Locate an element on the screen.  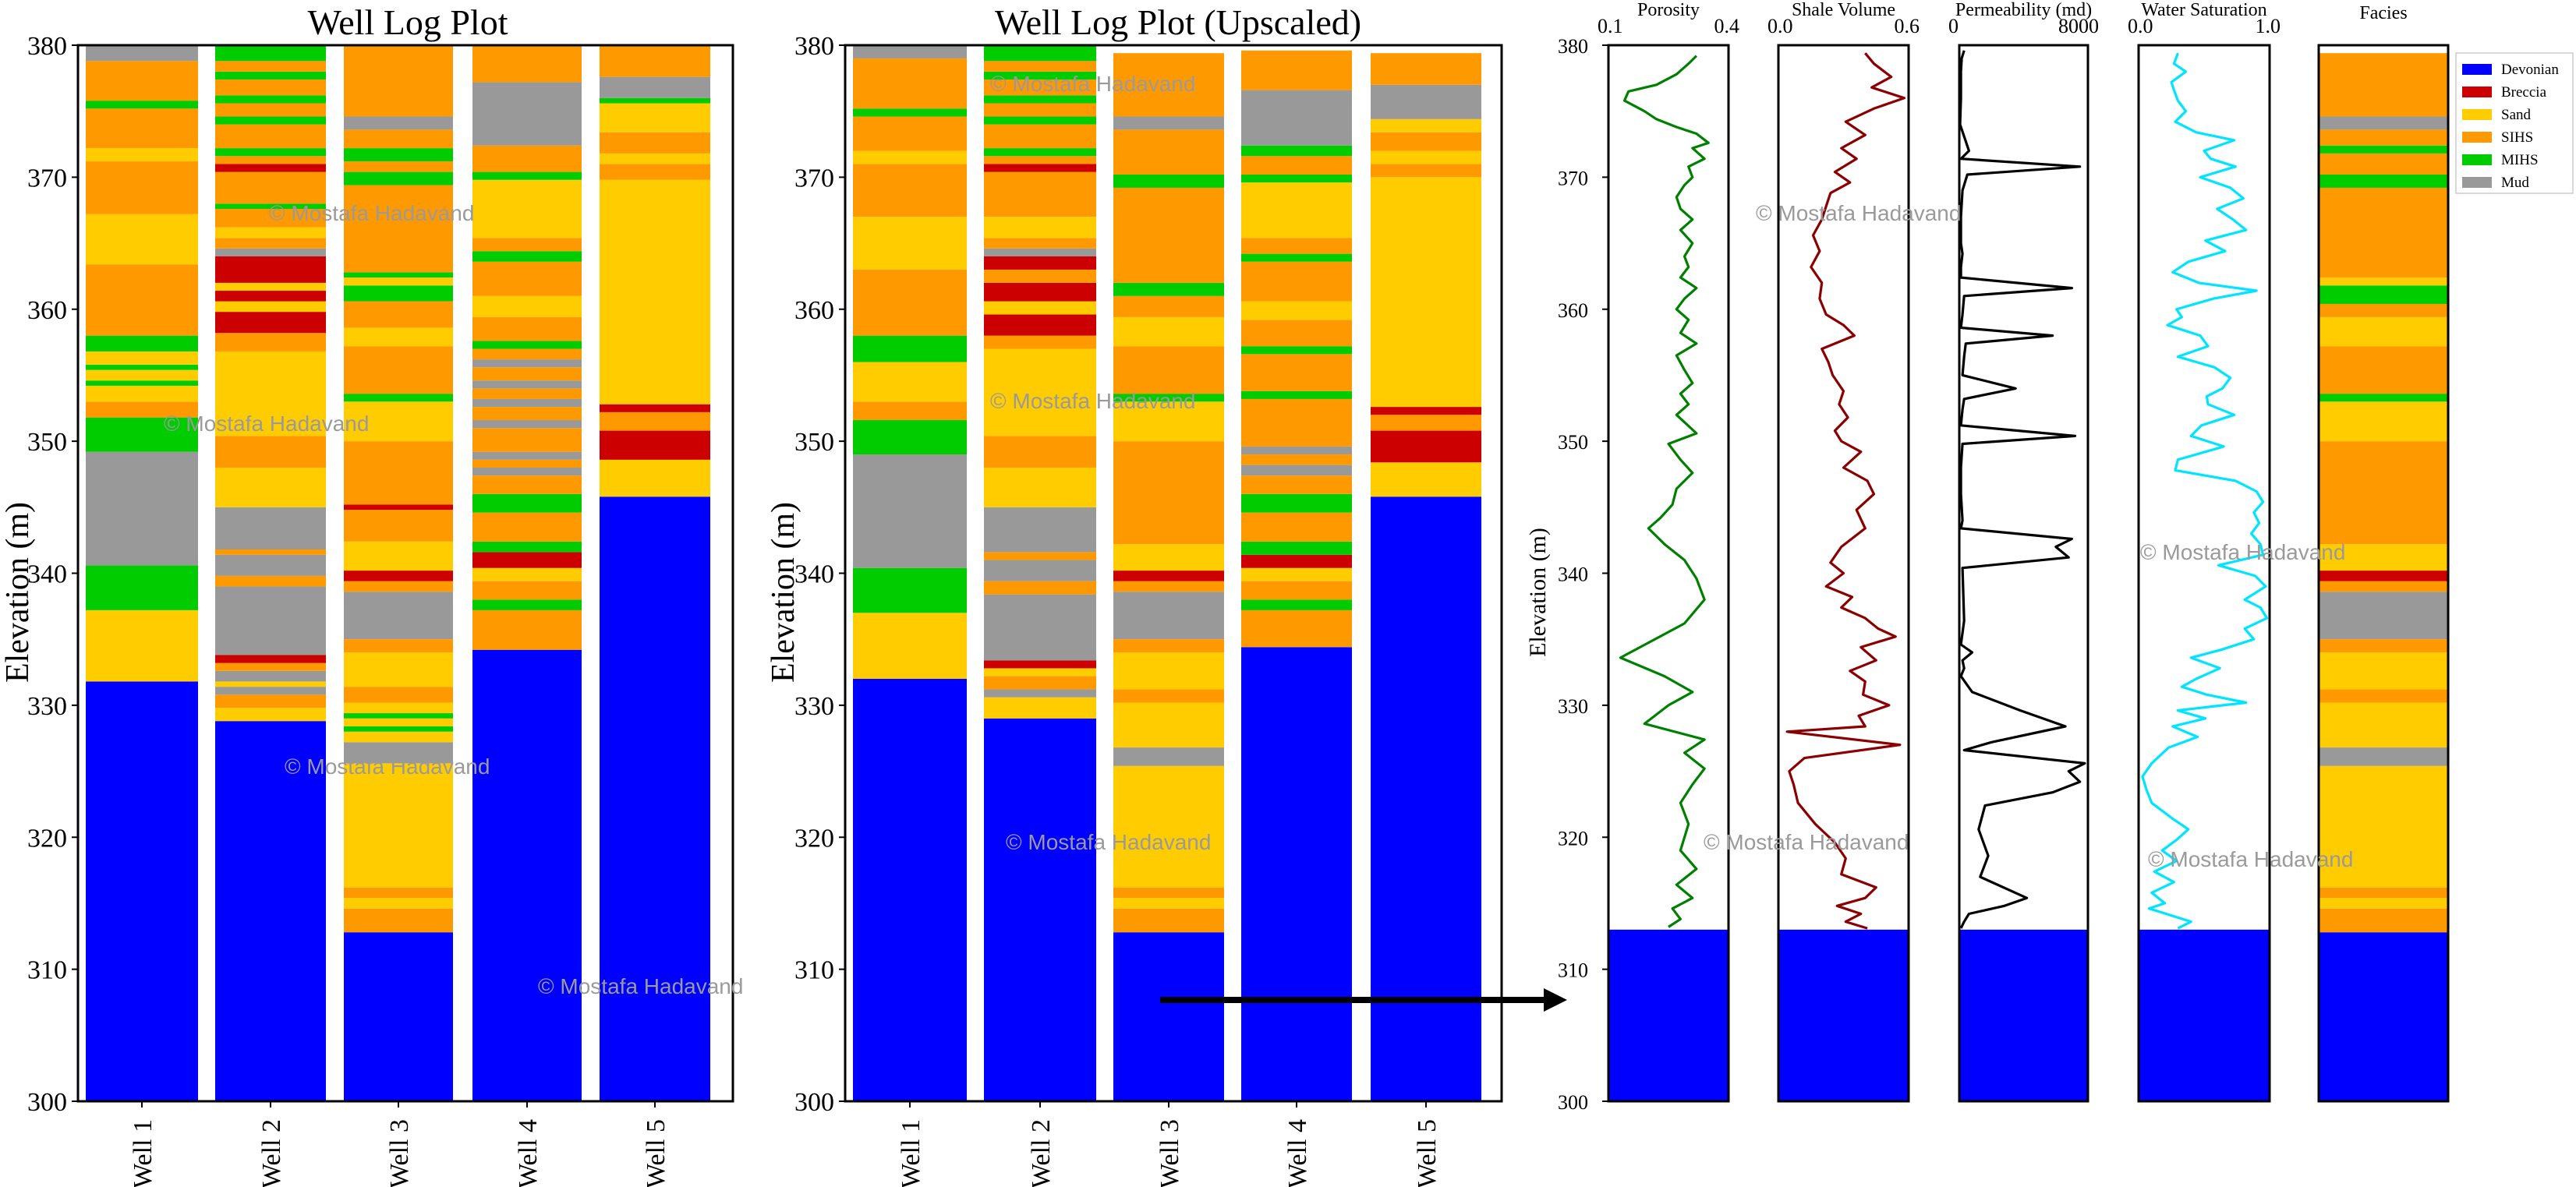
track-title: Facies is located at coordinates (2383, 13).